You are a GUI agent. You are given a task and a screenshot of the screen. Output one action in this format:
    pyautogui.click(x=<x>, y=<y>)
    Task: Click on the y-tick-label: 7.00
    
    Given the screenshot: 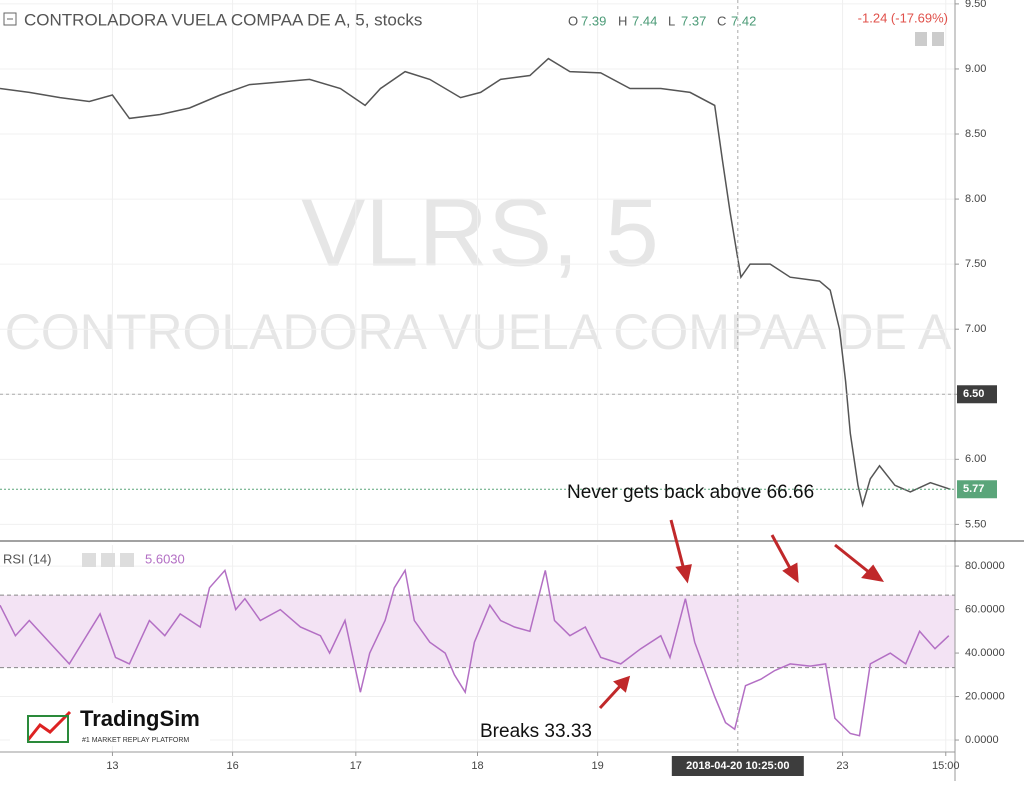 What is the action you would take?
    pyautogui.click(x=975, y=329)
    